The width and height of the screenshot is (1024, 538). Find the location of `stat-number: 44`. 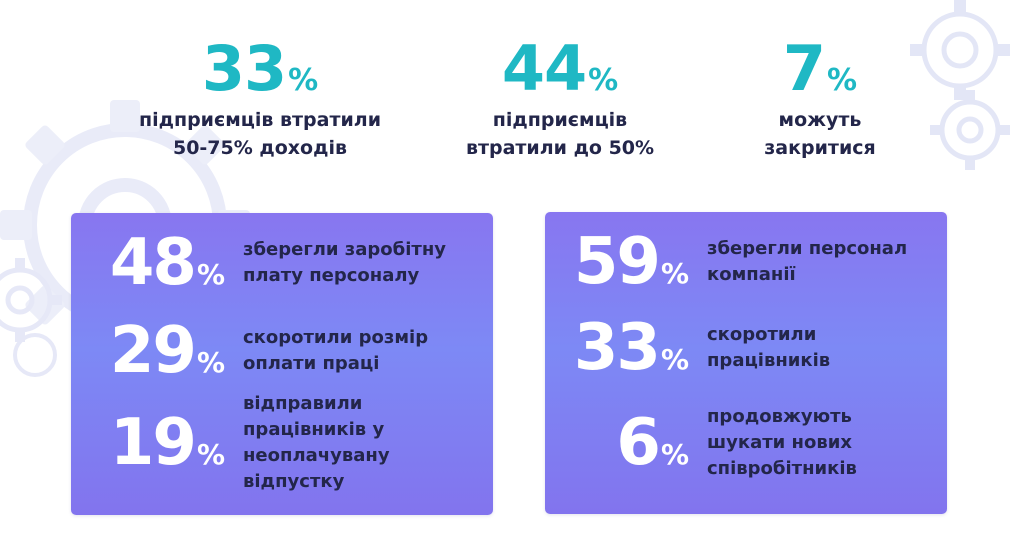

stat-number: 44 is located at coordinates (544, 68).